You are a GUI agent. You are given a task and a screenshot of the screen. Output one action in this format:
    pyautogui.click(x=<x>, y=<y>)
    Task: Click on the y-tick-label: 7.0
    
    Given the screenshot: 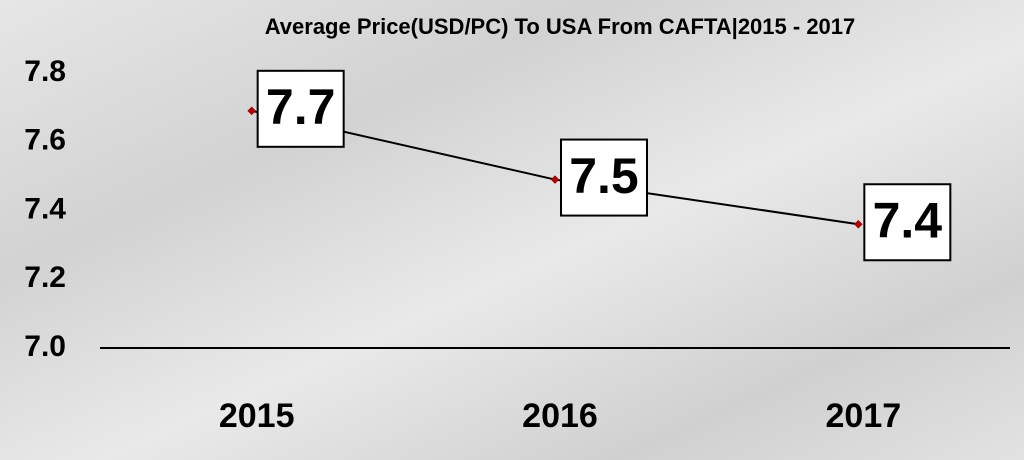 What is the action you would take?
    pyautogui.click(x=45, y=346)
    